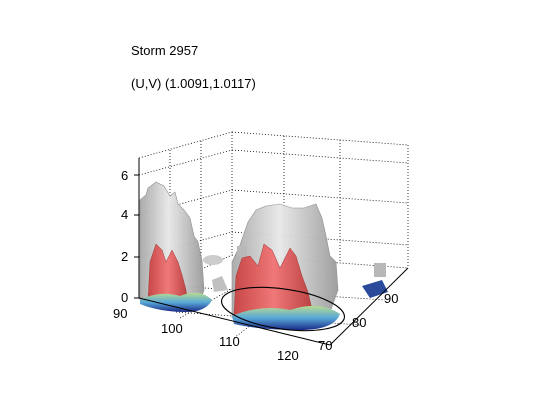  I want to click on chart-title: Storm 2957, so click(165, 50).